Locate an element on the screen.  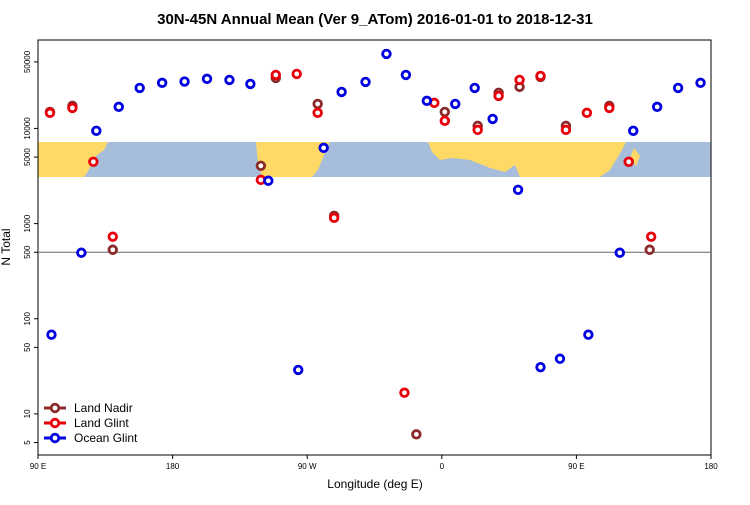
x-tick-label: 0 is located at coordinates (442, 466).